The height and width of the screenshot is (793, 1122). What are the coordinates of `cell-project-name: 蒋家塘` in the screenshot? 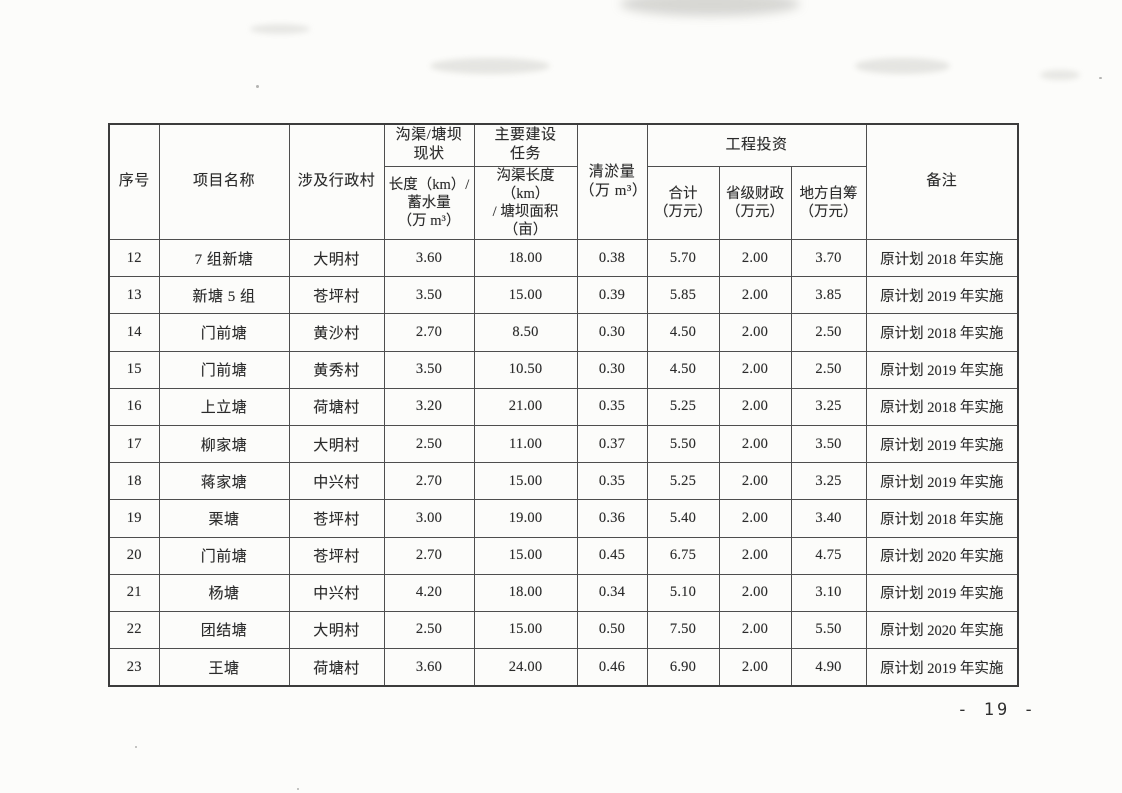 It's located at (224, 481).